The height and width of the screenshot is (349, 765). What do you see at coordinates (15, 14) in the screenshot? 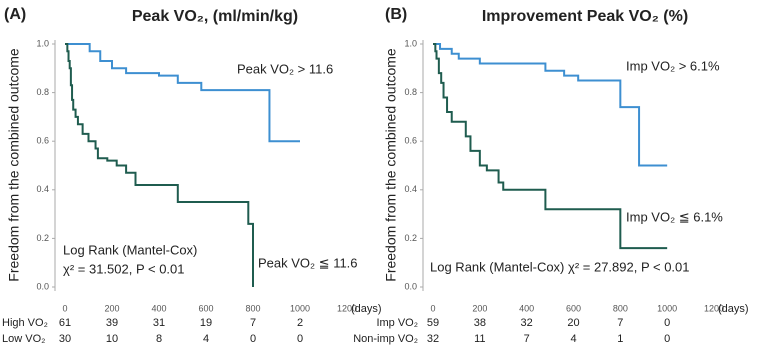
I see `panel-label: (A)` at bounding box center [15, 14].